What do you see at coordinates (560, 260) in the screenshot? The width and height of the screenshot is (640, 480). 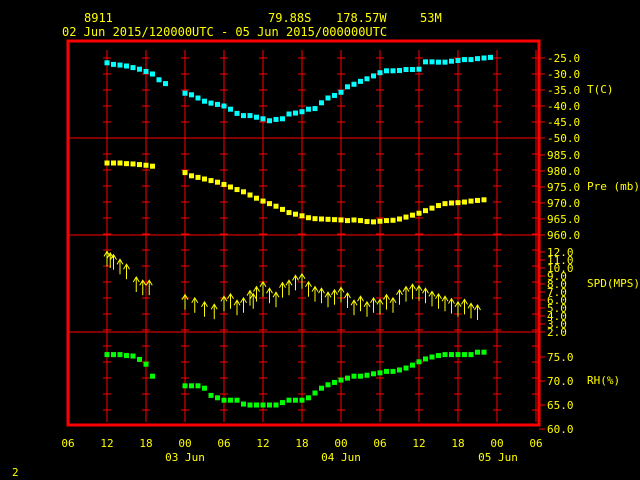 I see `y-tick-label: 11.0` at bounding box center [560, 260].